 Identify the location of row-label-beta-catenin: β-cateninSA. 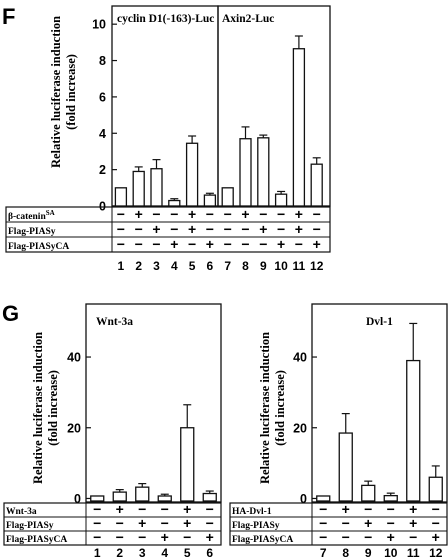
(31, 215).